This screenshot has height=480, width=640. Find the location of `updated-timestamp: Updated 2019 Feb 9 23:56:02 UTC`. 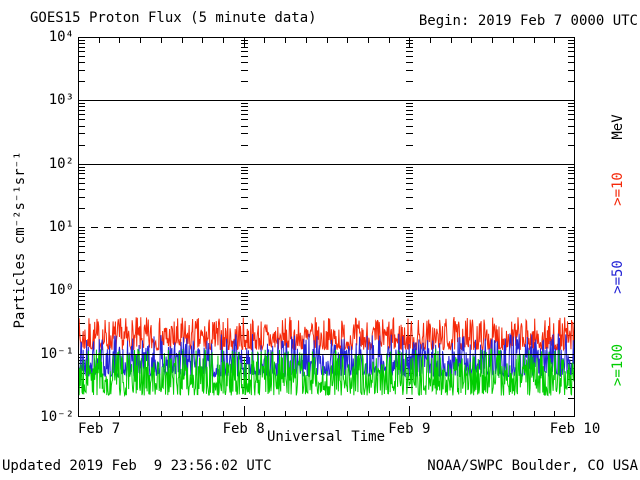

updated-timestamp: Updated 2019 Feb 9 23:56:02 UTC is located at coordinates (137, 466).